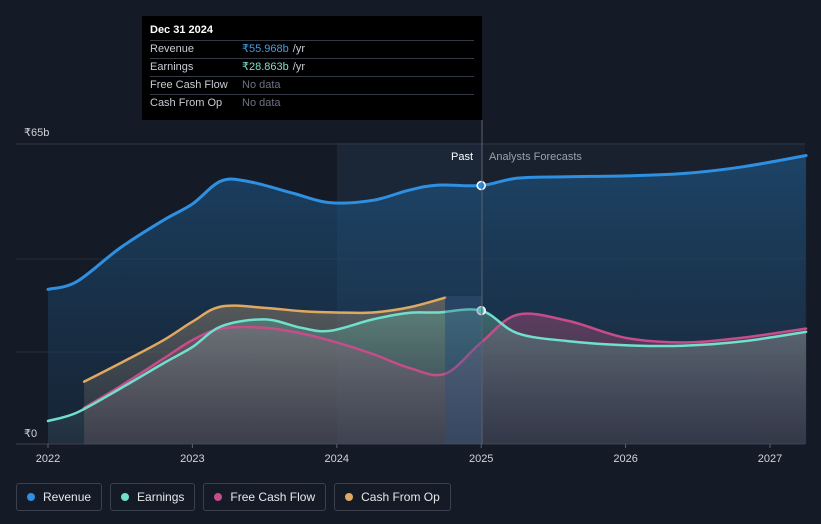  I want to click on revenue-highlight-point, so click(481, 185).